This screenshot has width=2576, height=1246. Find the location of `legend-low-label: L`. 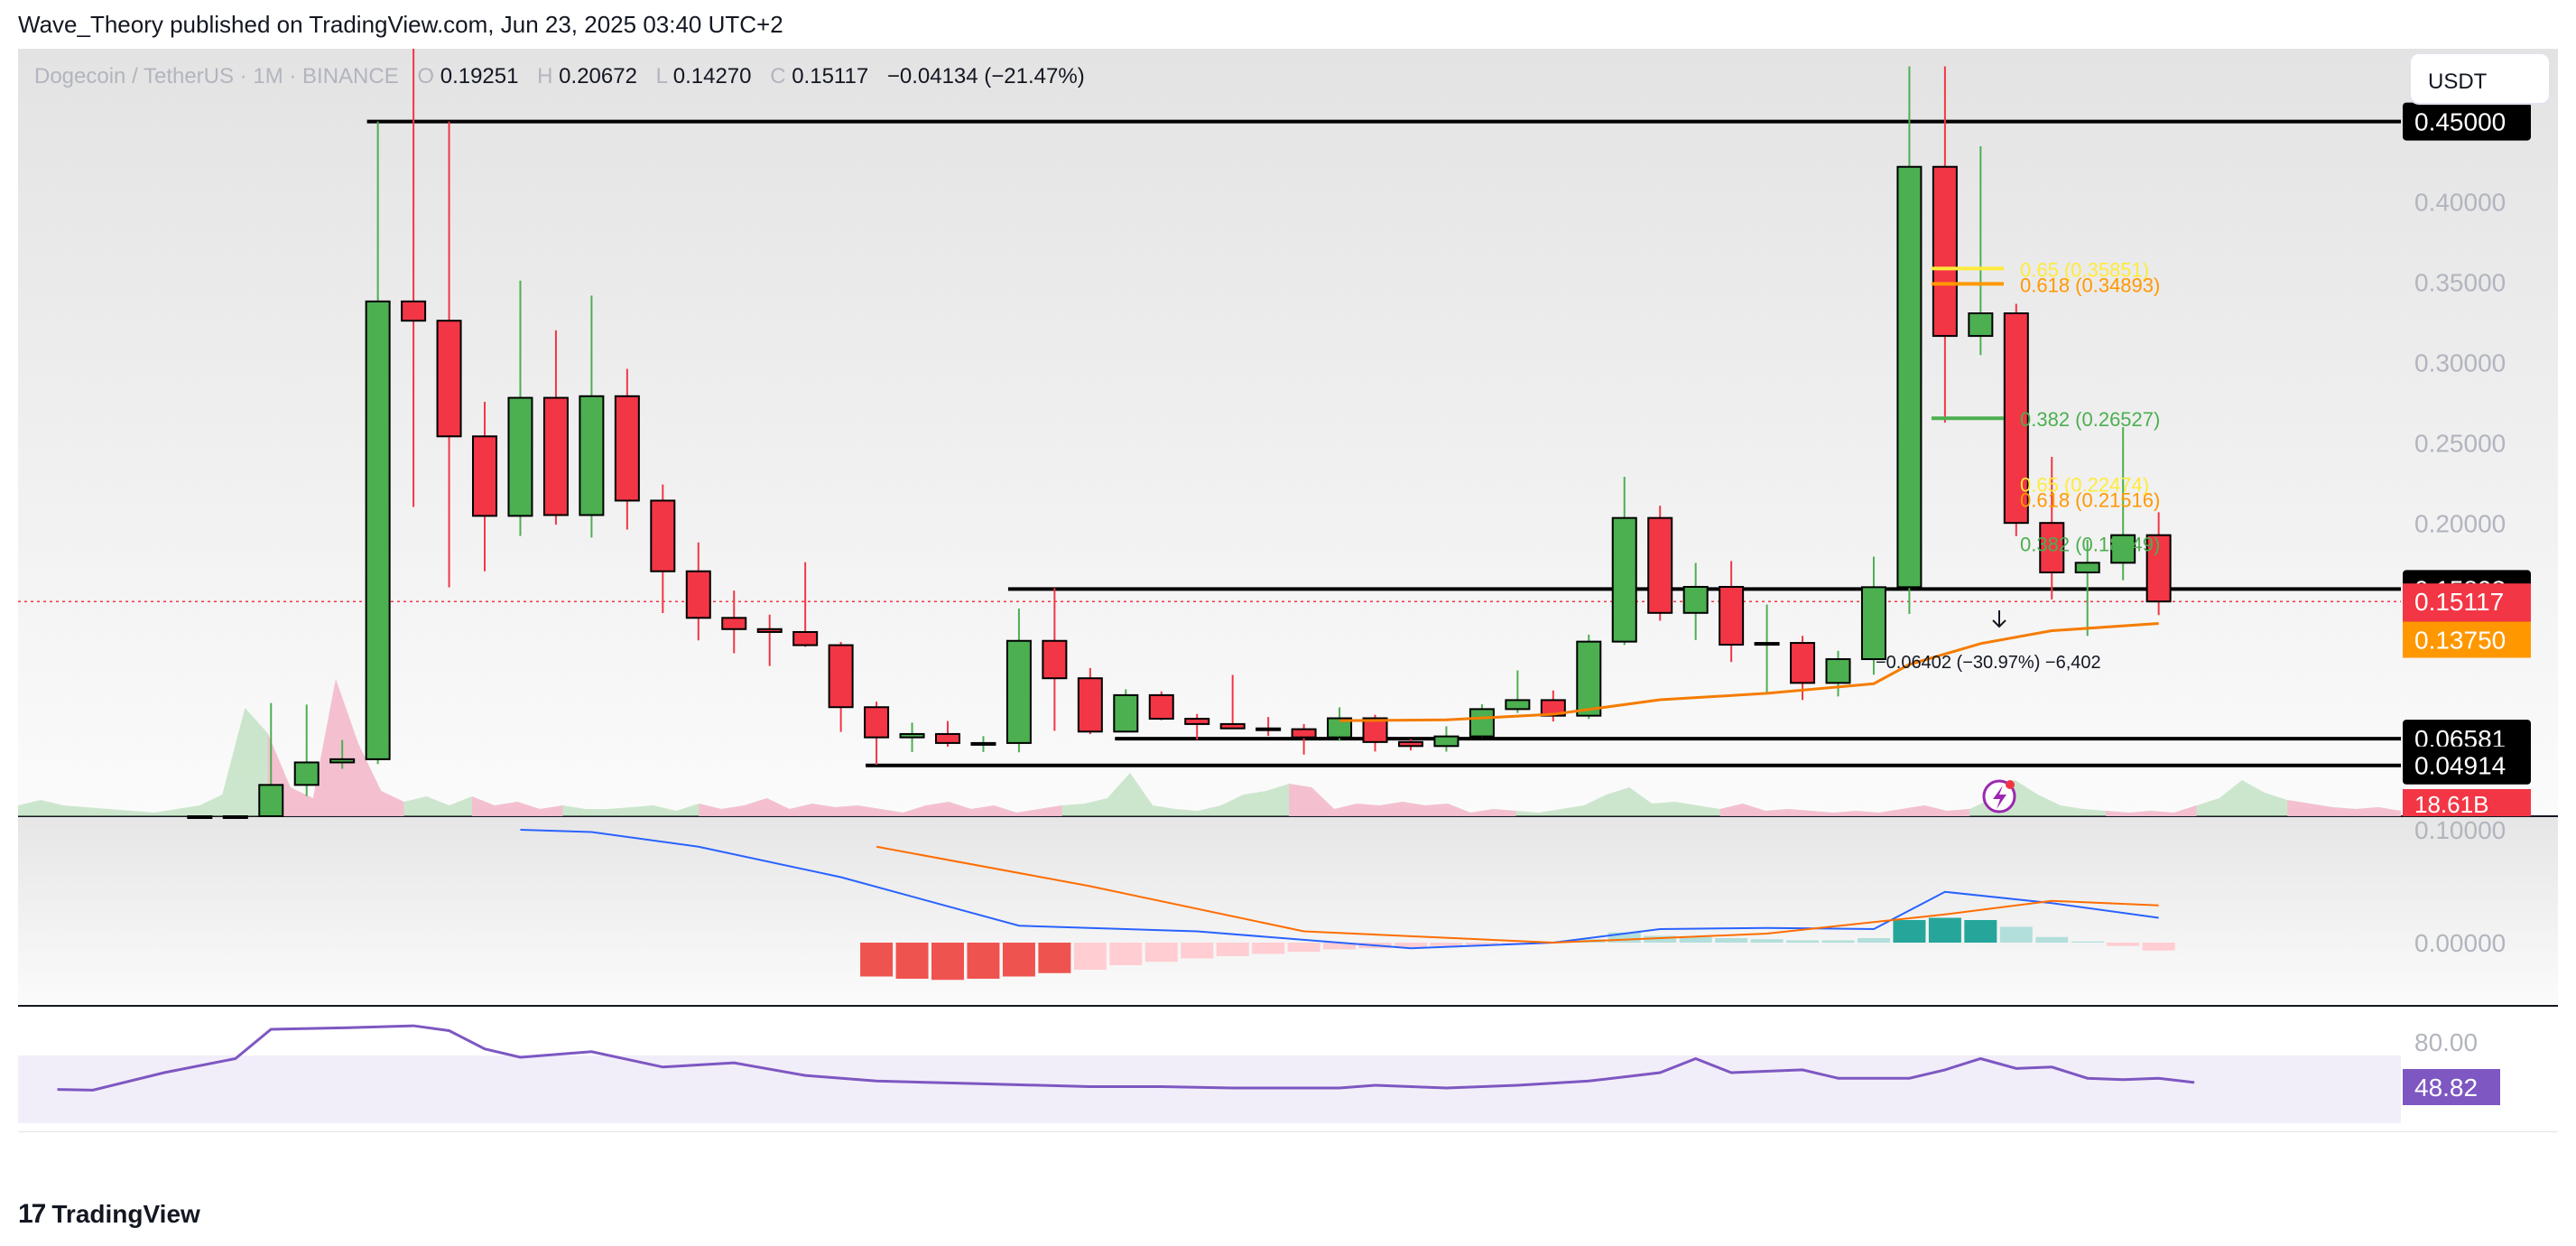

legend-low-label: L is located at coordinates (662, 76).